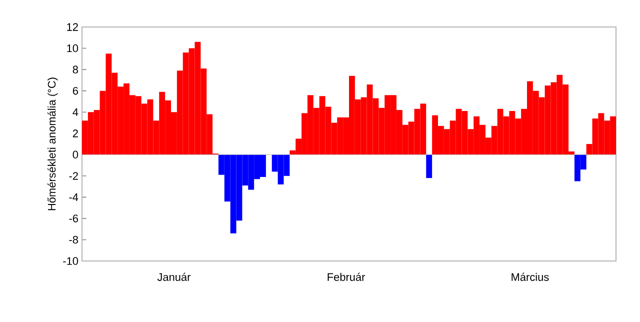  Describe the element at coordinates (174, 276) in the screenshot. I see `x-tick-label: Január` at that location.